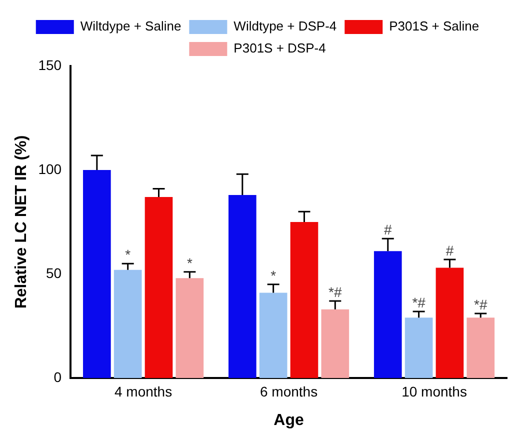 This screenshot has height=442, width=525. Describe the element at coordinates (289, 391) in the screenshot. I see `x-tick-label: 6 months` at that location.